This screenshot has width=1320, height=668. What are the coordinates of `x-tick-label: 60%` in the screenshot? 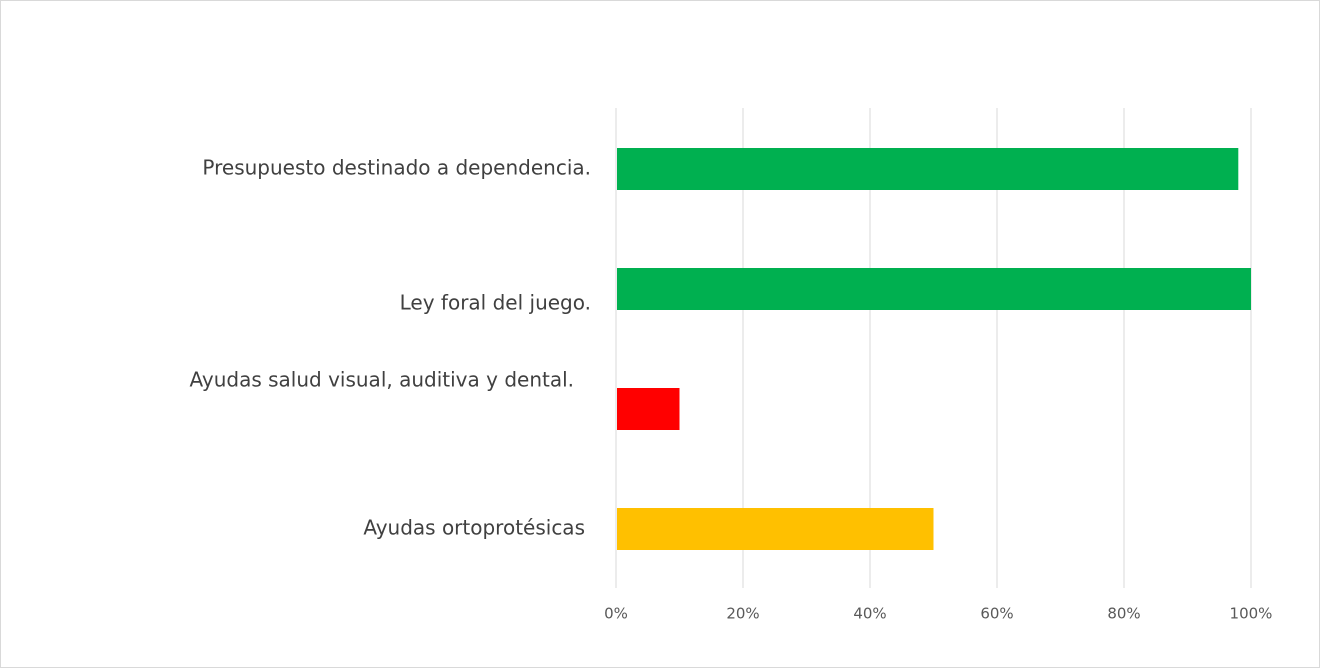 It's located at (996, 614).